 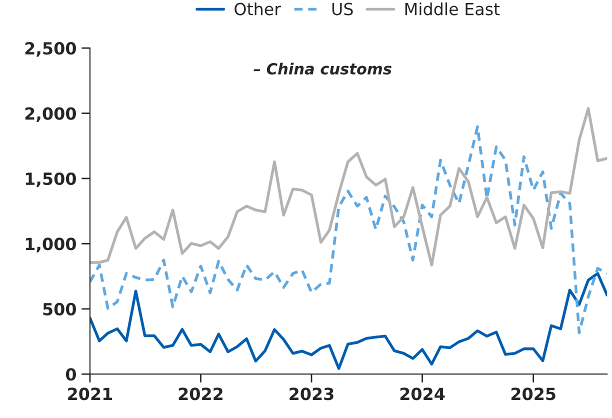 I want to click on x-tick-label: 2023, so click(x=312, y=394).